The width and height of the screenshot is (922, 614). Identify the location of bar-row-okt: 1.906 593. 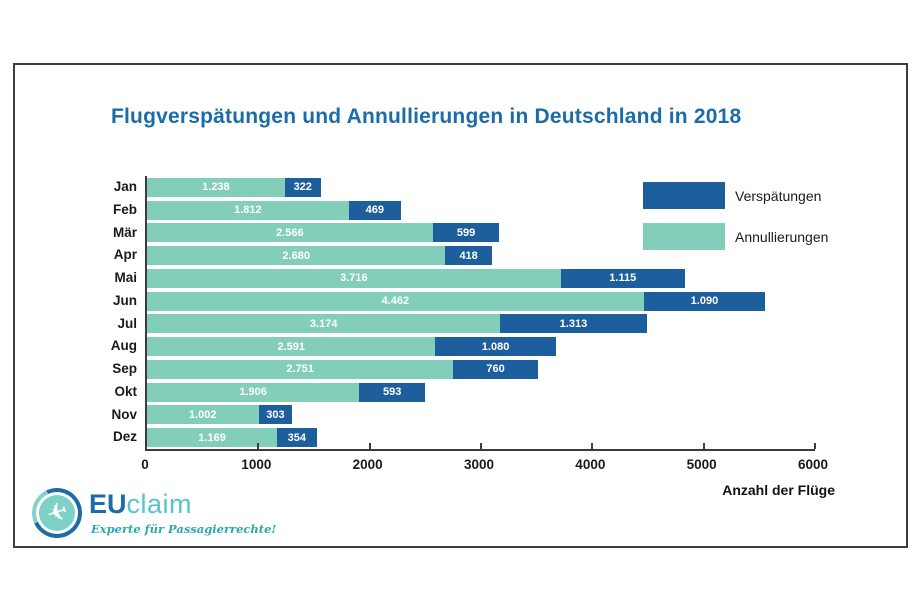
(286, 392).